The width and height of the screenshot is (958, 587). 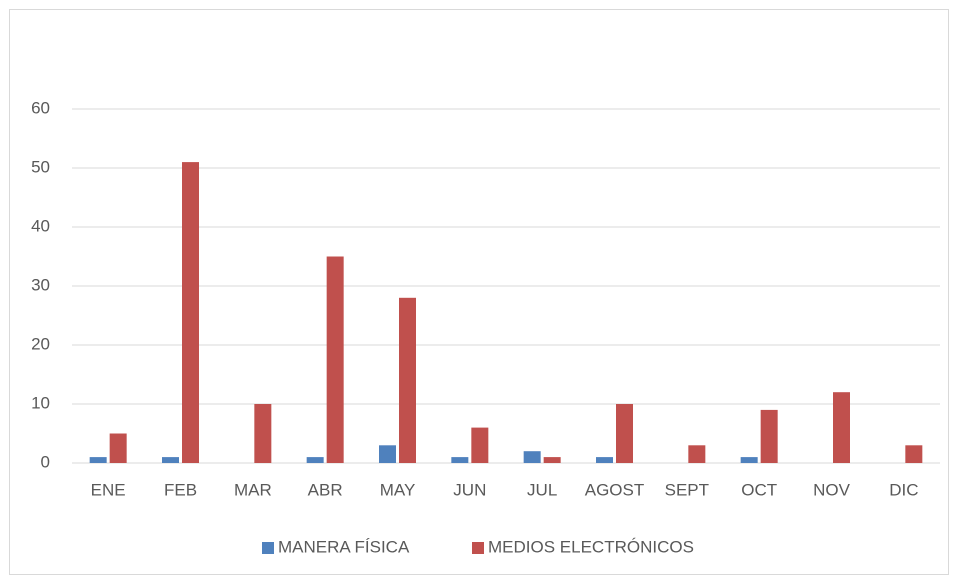 I want to click on x-tick-label: MAY, so click(x=398, y=489).